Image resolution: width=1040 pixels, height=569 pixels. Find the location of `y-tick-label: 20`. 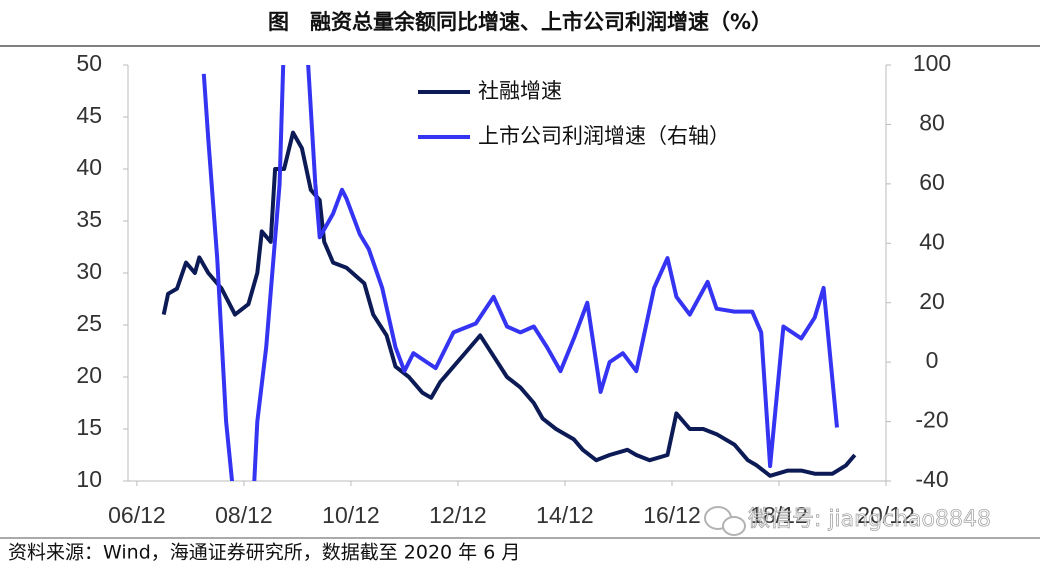

y-tick-label: 20 is located at coordinates (89, 375).